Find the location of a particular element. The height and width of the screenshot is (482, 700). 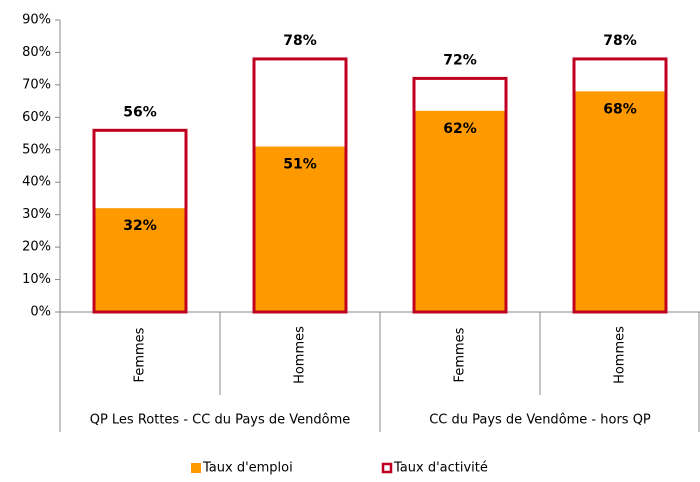

y-tick-label: 50% is located at coordinates (36, 149).